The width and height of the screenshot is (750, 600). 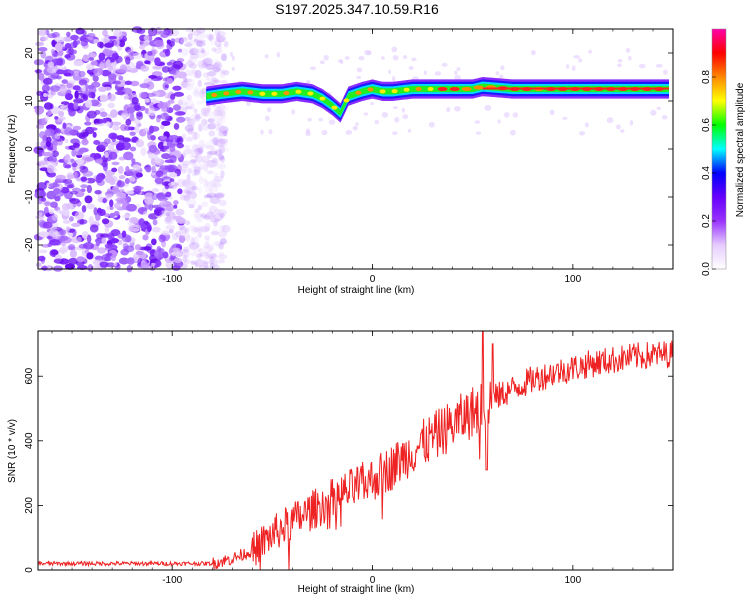 I want to click on spectrogram-xtick-label: 100, so click(x=572, y=279).